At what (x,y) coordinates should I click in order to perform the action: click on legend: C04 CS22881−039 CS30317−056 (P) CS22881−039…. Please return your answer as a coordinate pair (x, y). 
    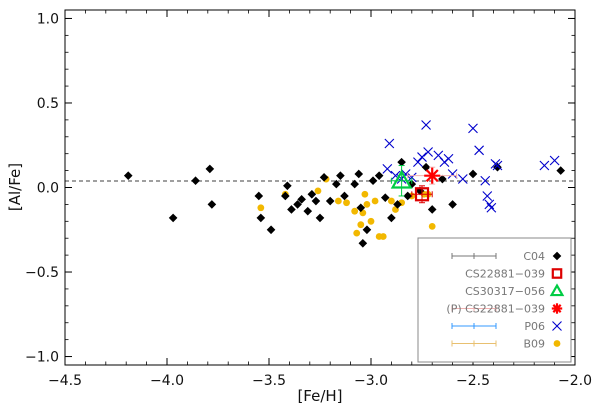
    Looking at the image, I should click on (494, 300).